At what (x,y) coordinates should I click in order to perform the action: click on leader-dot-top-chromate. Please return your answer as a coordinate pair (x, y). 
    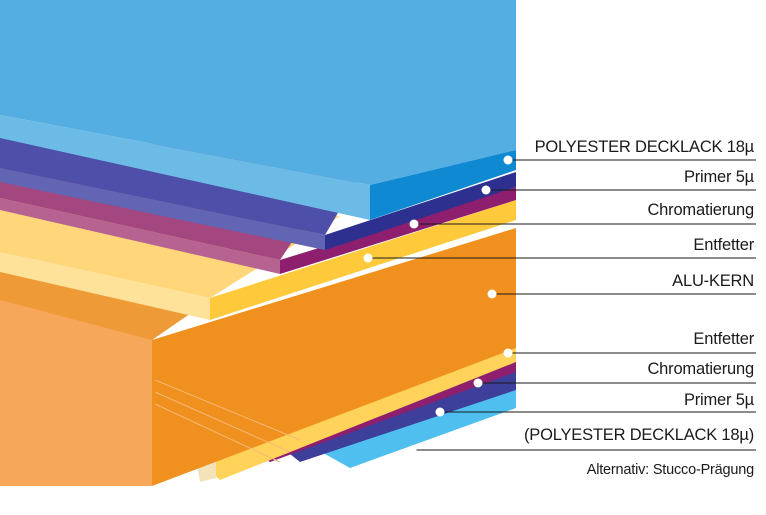
    Looking at the image, I should click on (414, 224).